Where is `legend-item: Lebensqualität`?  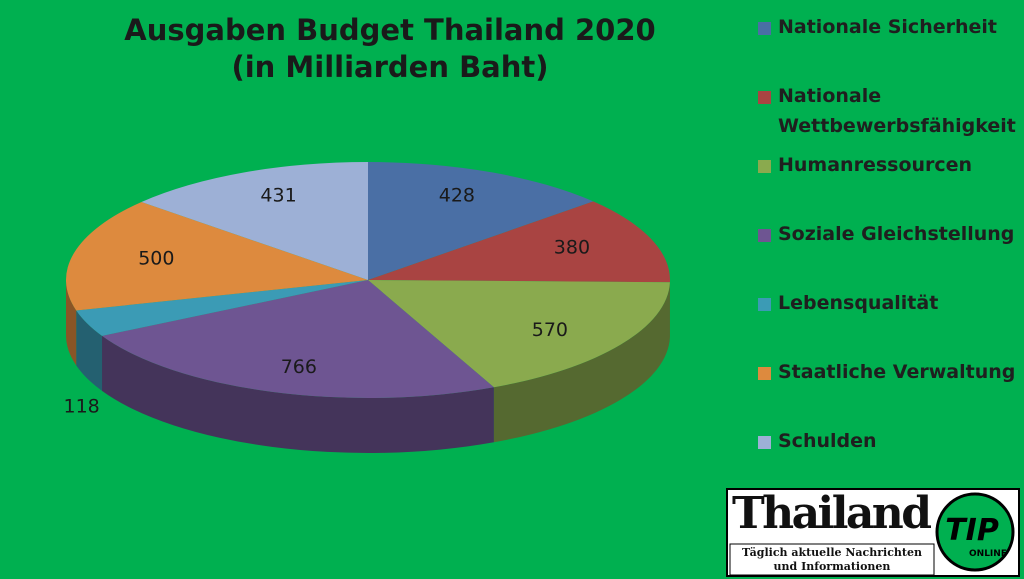 legend-item: Lebensqualität is located at coordinates (887, 303).